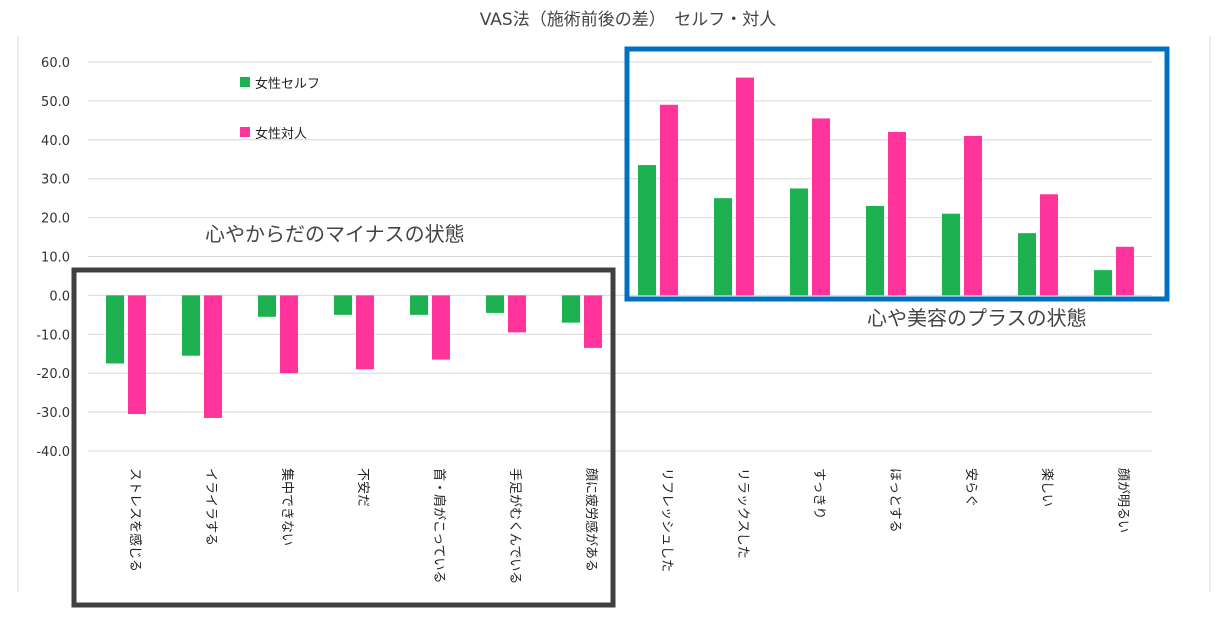 This screenshot has width=1224, height=619. What do you see at coordinates (335, 234) in the screenshot?
I see `annotation-negative: 心やからだのマイナスの状態` at bounding box center [335, 234].